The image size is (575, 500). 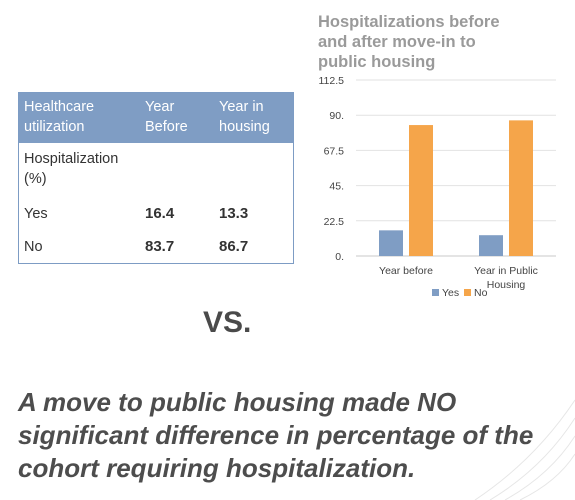 I want to click on vs-label: VS., so click(x=227, y=322).